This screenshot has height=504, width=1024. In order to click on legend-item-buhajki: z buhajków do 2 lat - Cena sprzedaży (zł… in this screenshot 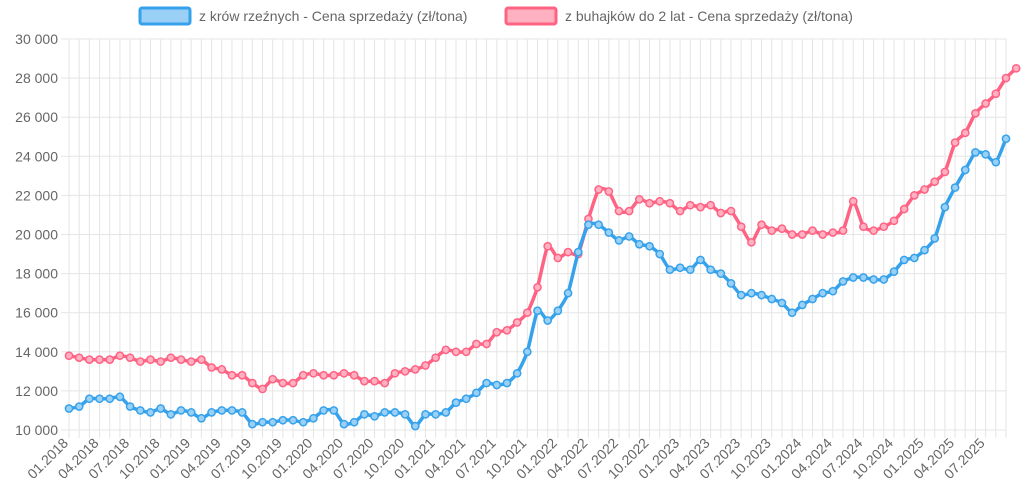, I will do `click(678, 16)`.